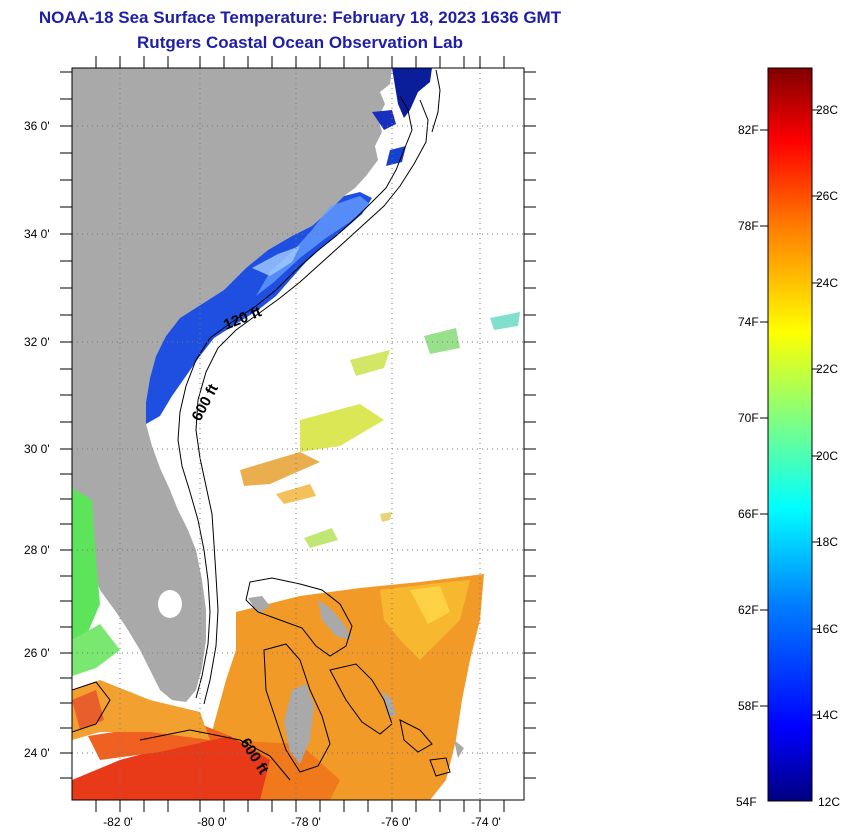 The width and height of the screenshot is (849, 832). What do you see at coordinates (170, 604) in the screenshot?
I see `lake-okeechobee` at bounding box center [170, 604].